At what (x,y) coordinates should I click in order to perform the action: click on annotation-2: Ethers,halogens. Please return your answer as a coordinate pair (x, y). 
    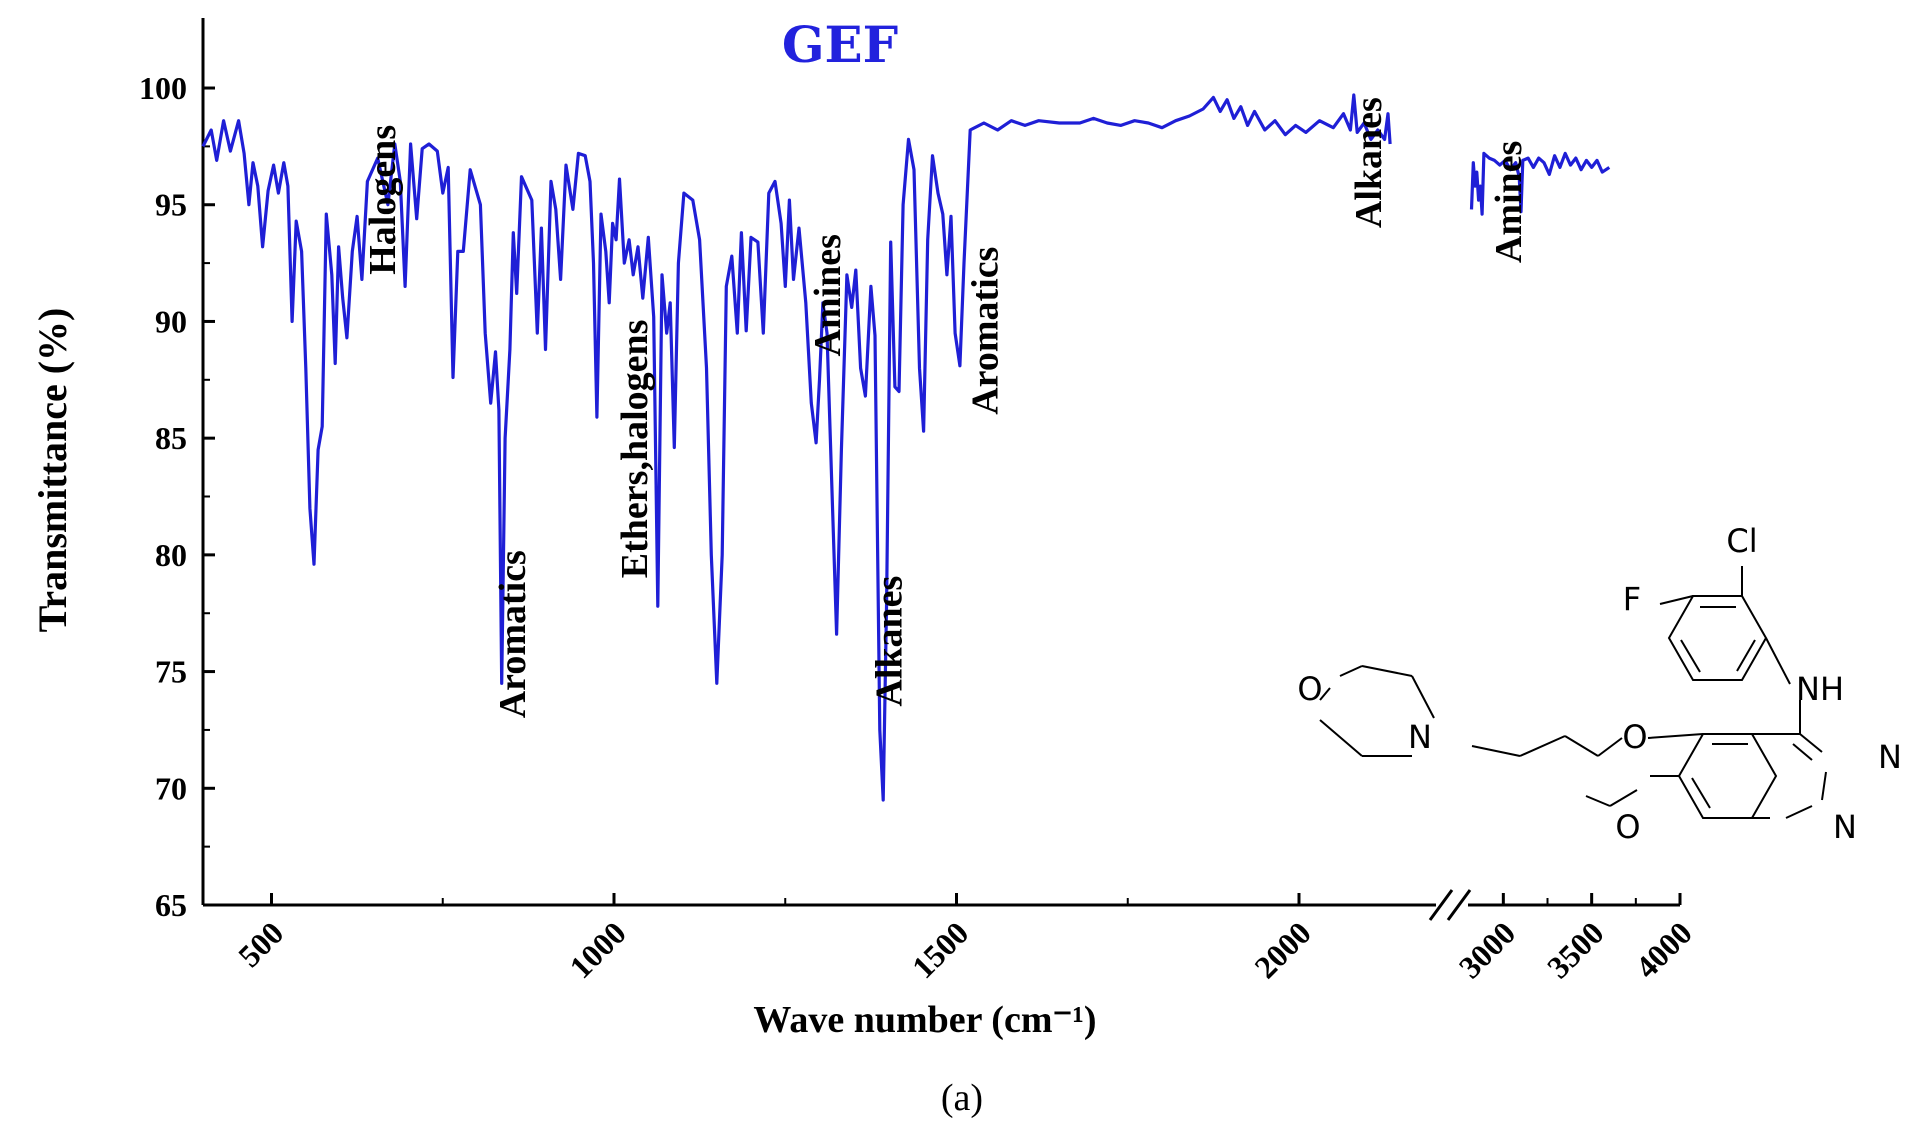
    Looking at the image, I should click on (635, 449).